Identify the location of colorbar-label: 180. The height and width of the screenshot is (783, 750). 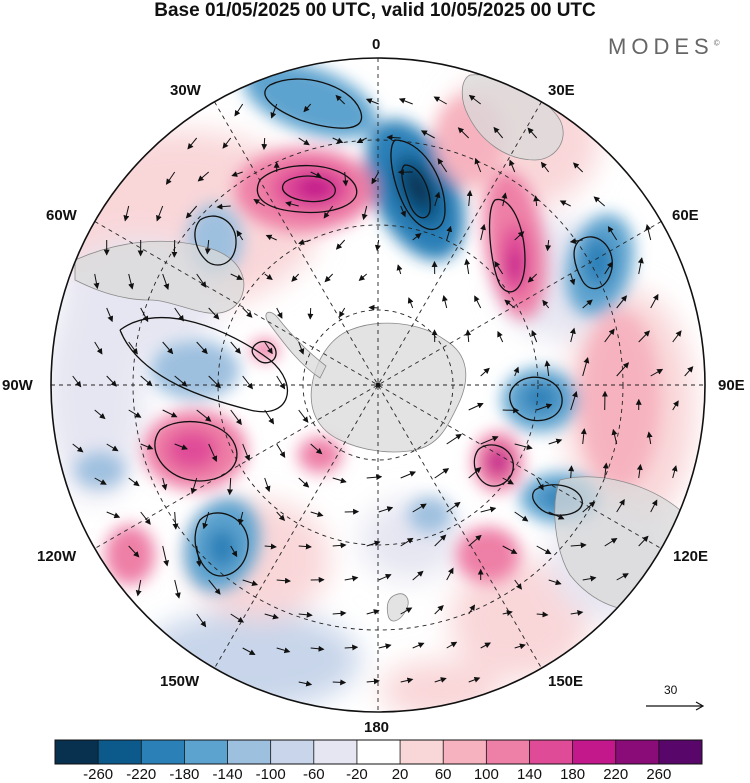
(573, 774).